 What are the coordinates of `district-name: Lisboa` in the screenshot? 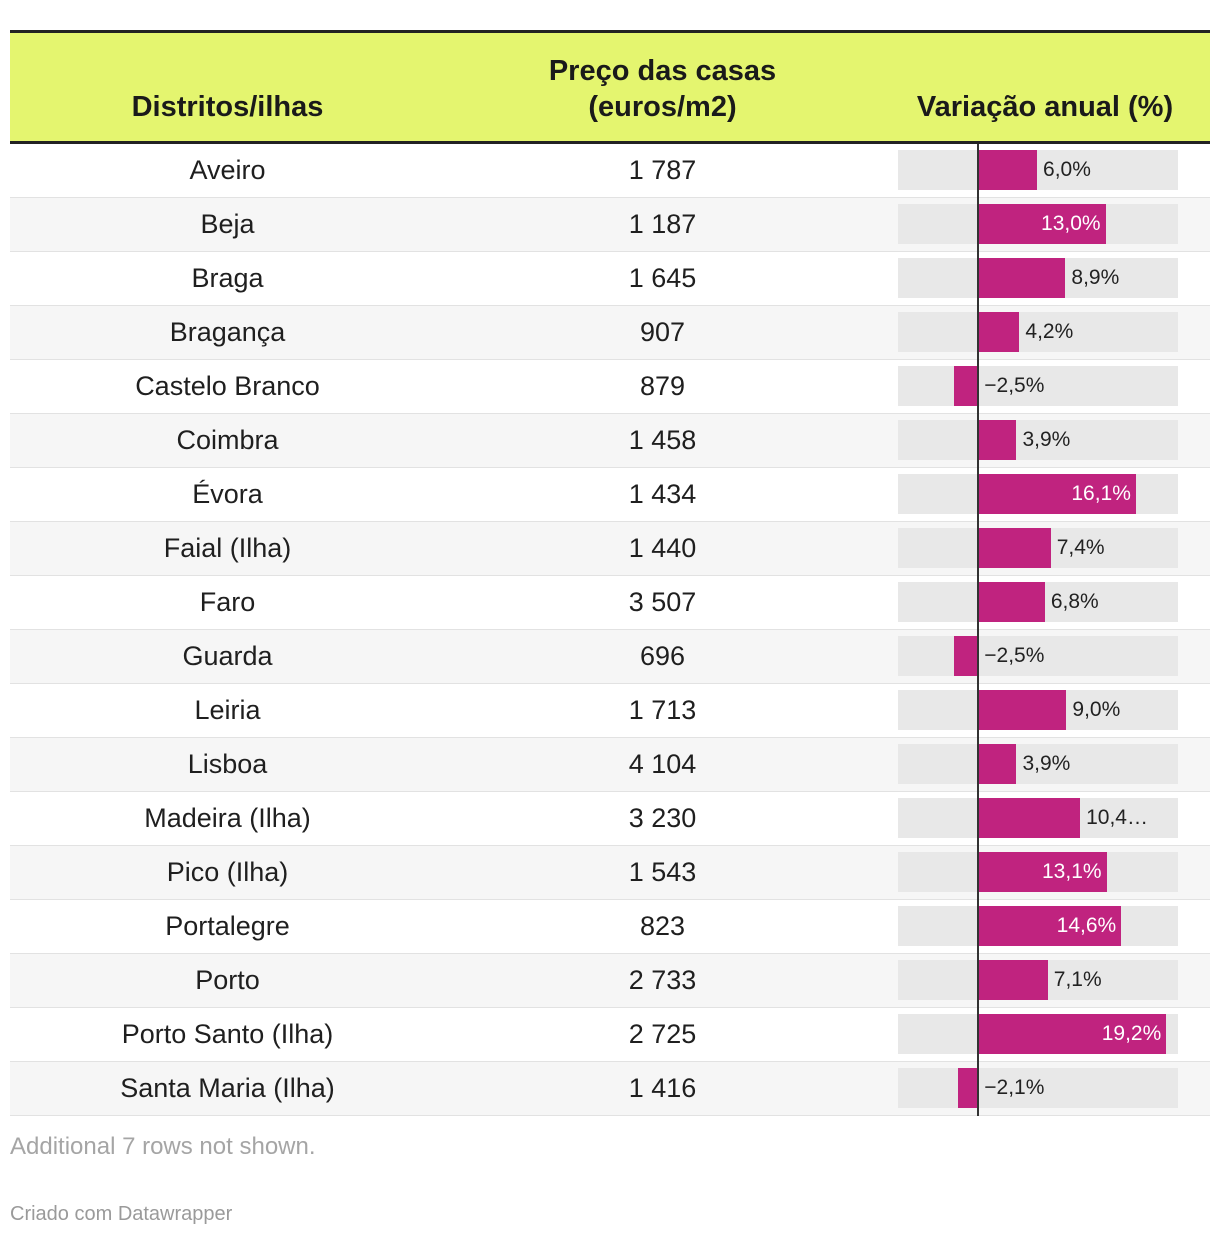 It's located at (227, 764).